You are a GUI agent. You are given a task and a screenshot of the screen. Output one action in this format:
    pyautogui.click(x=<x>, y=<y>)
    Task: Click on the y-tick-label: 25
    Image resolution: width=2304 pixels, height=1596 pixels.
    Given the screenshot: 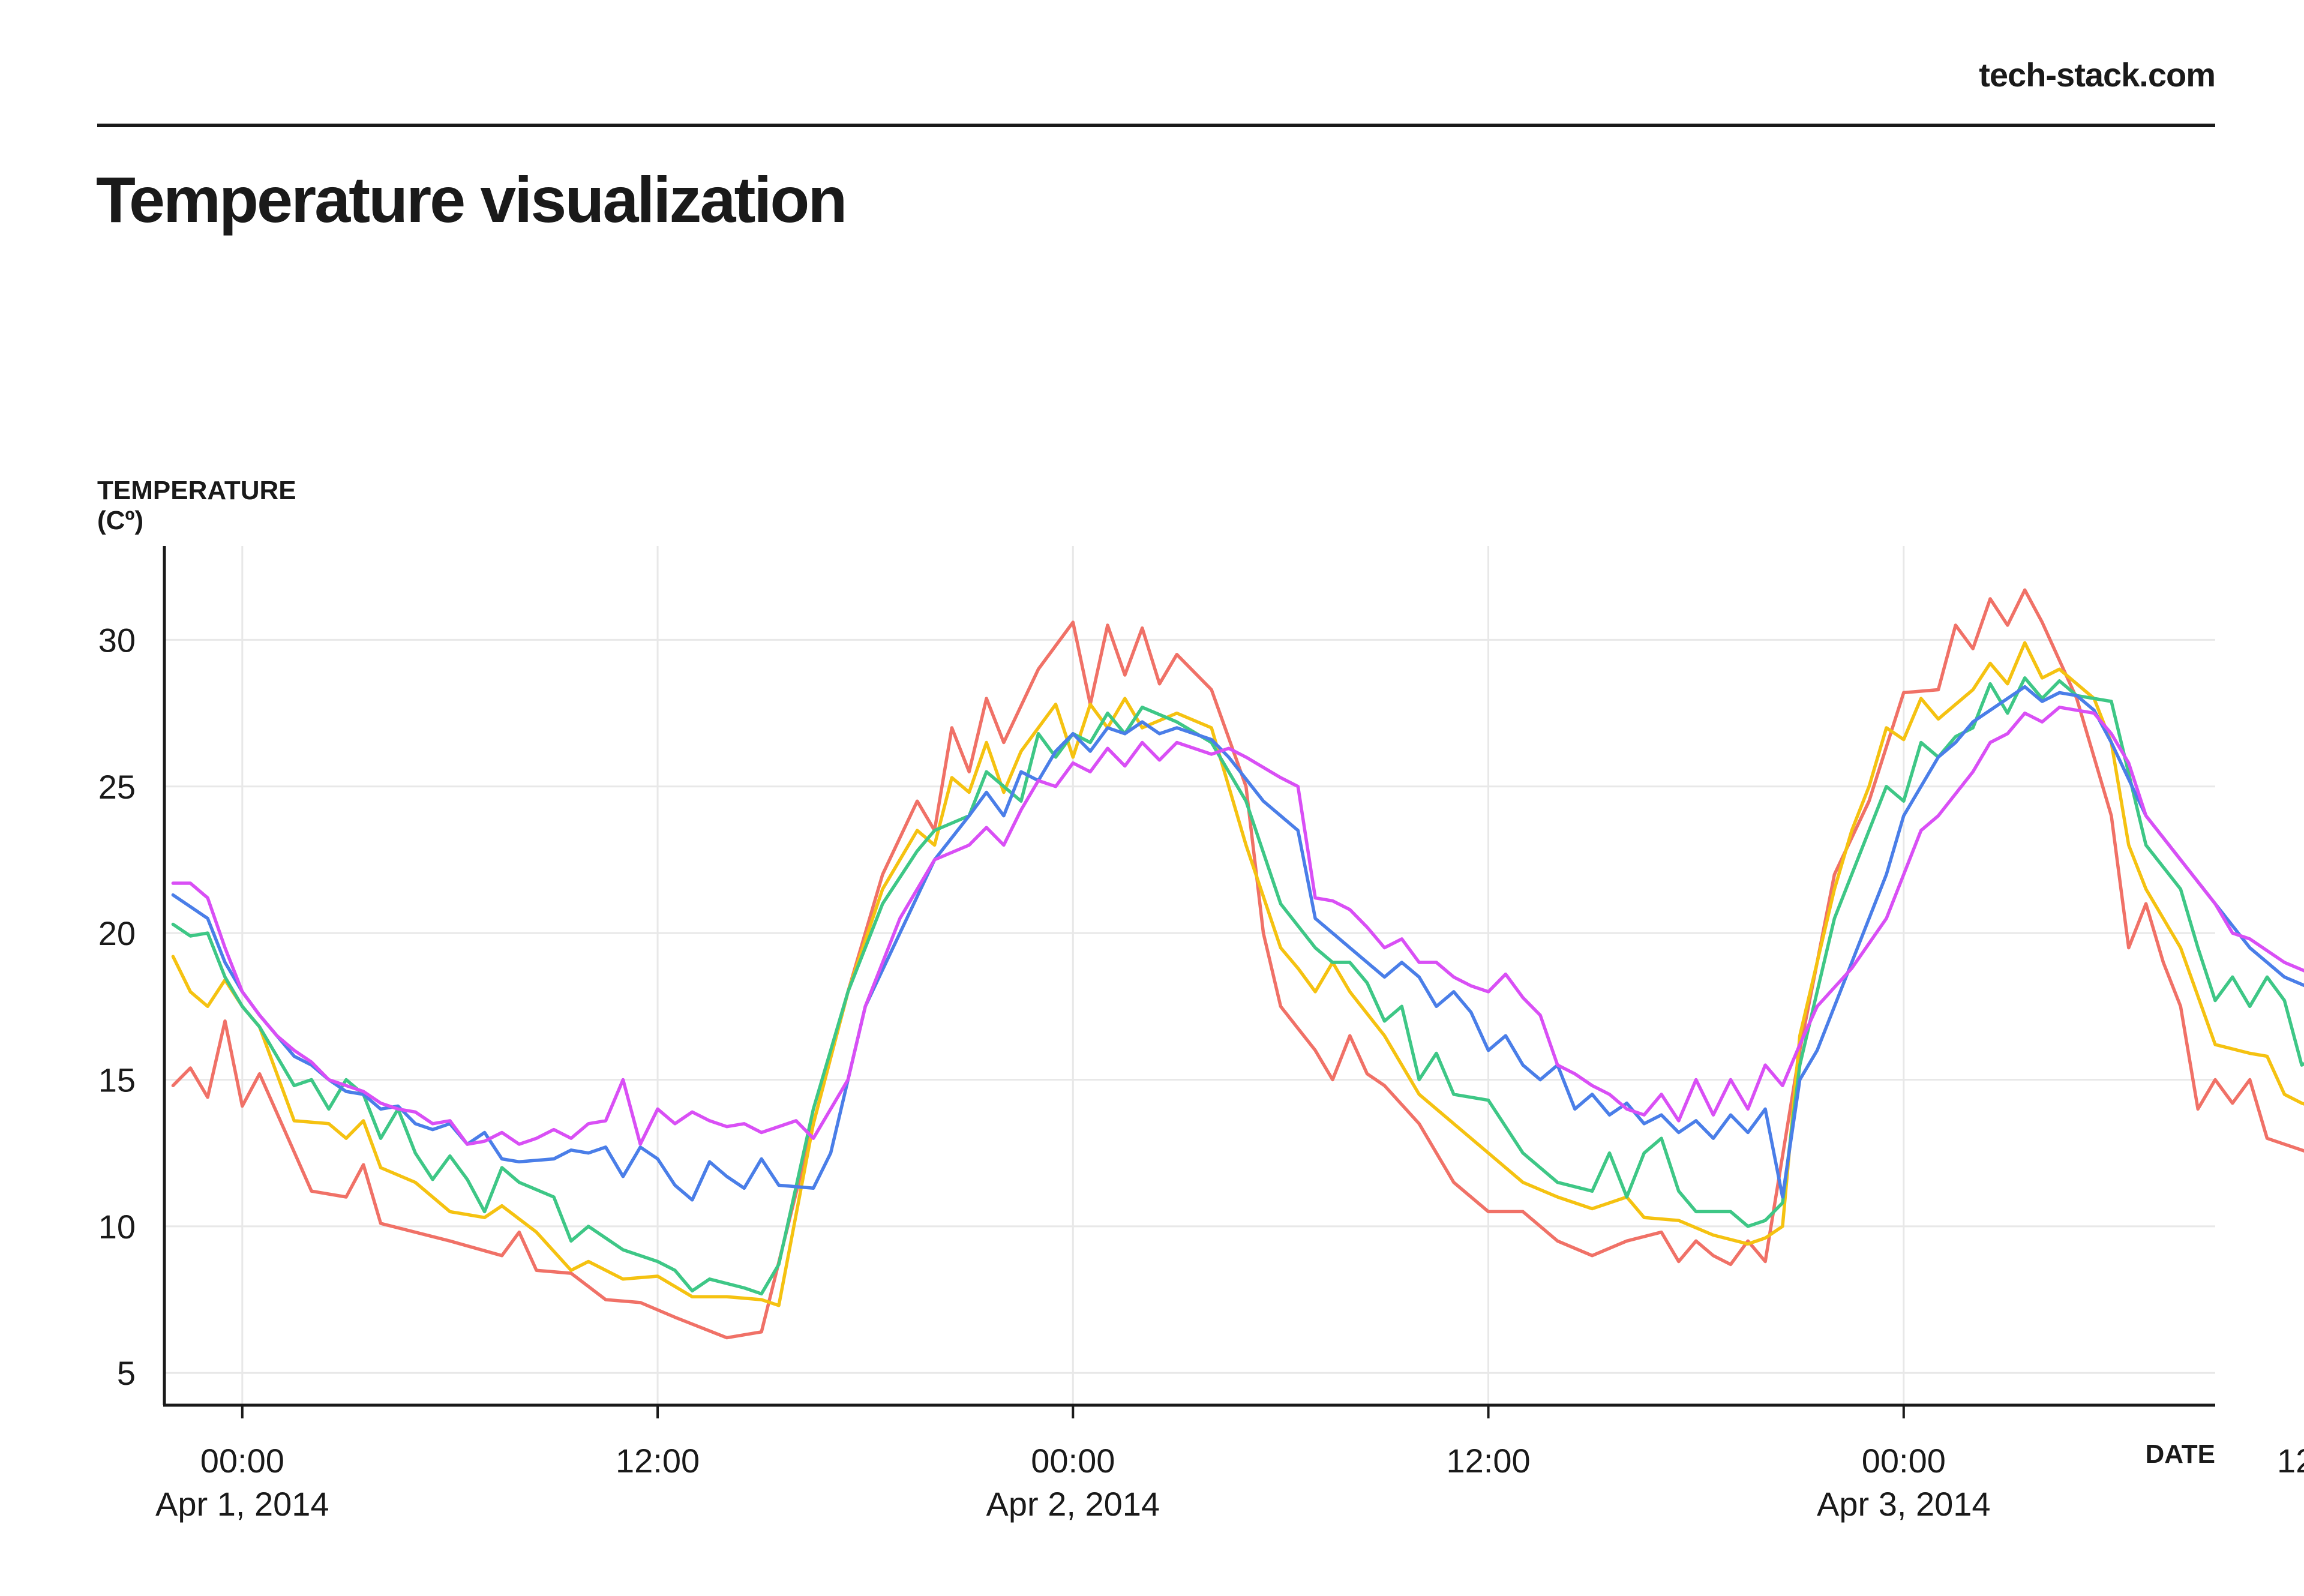 What is the action you would take?
    pyautogui.click(x=117, y=787)
    